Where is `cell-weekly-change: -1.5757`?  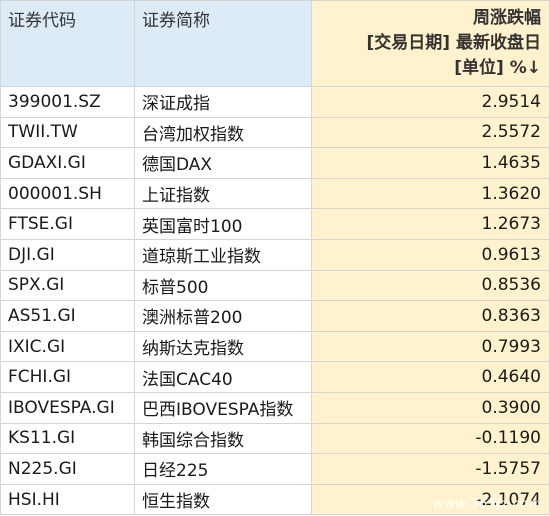
cell-weekly-change: -1.5757 is located at coordinates (430, 469).